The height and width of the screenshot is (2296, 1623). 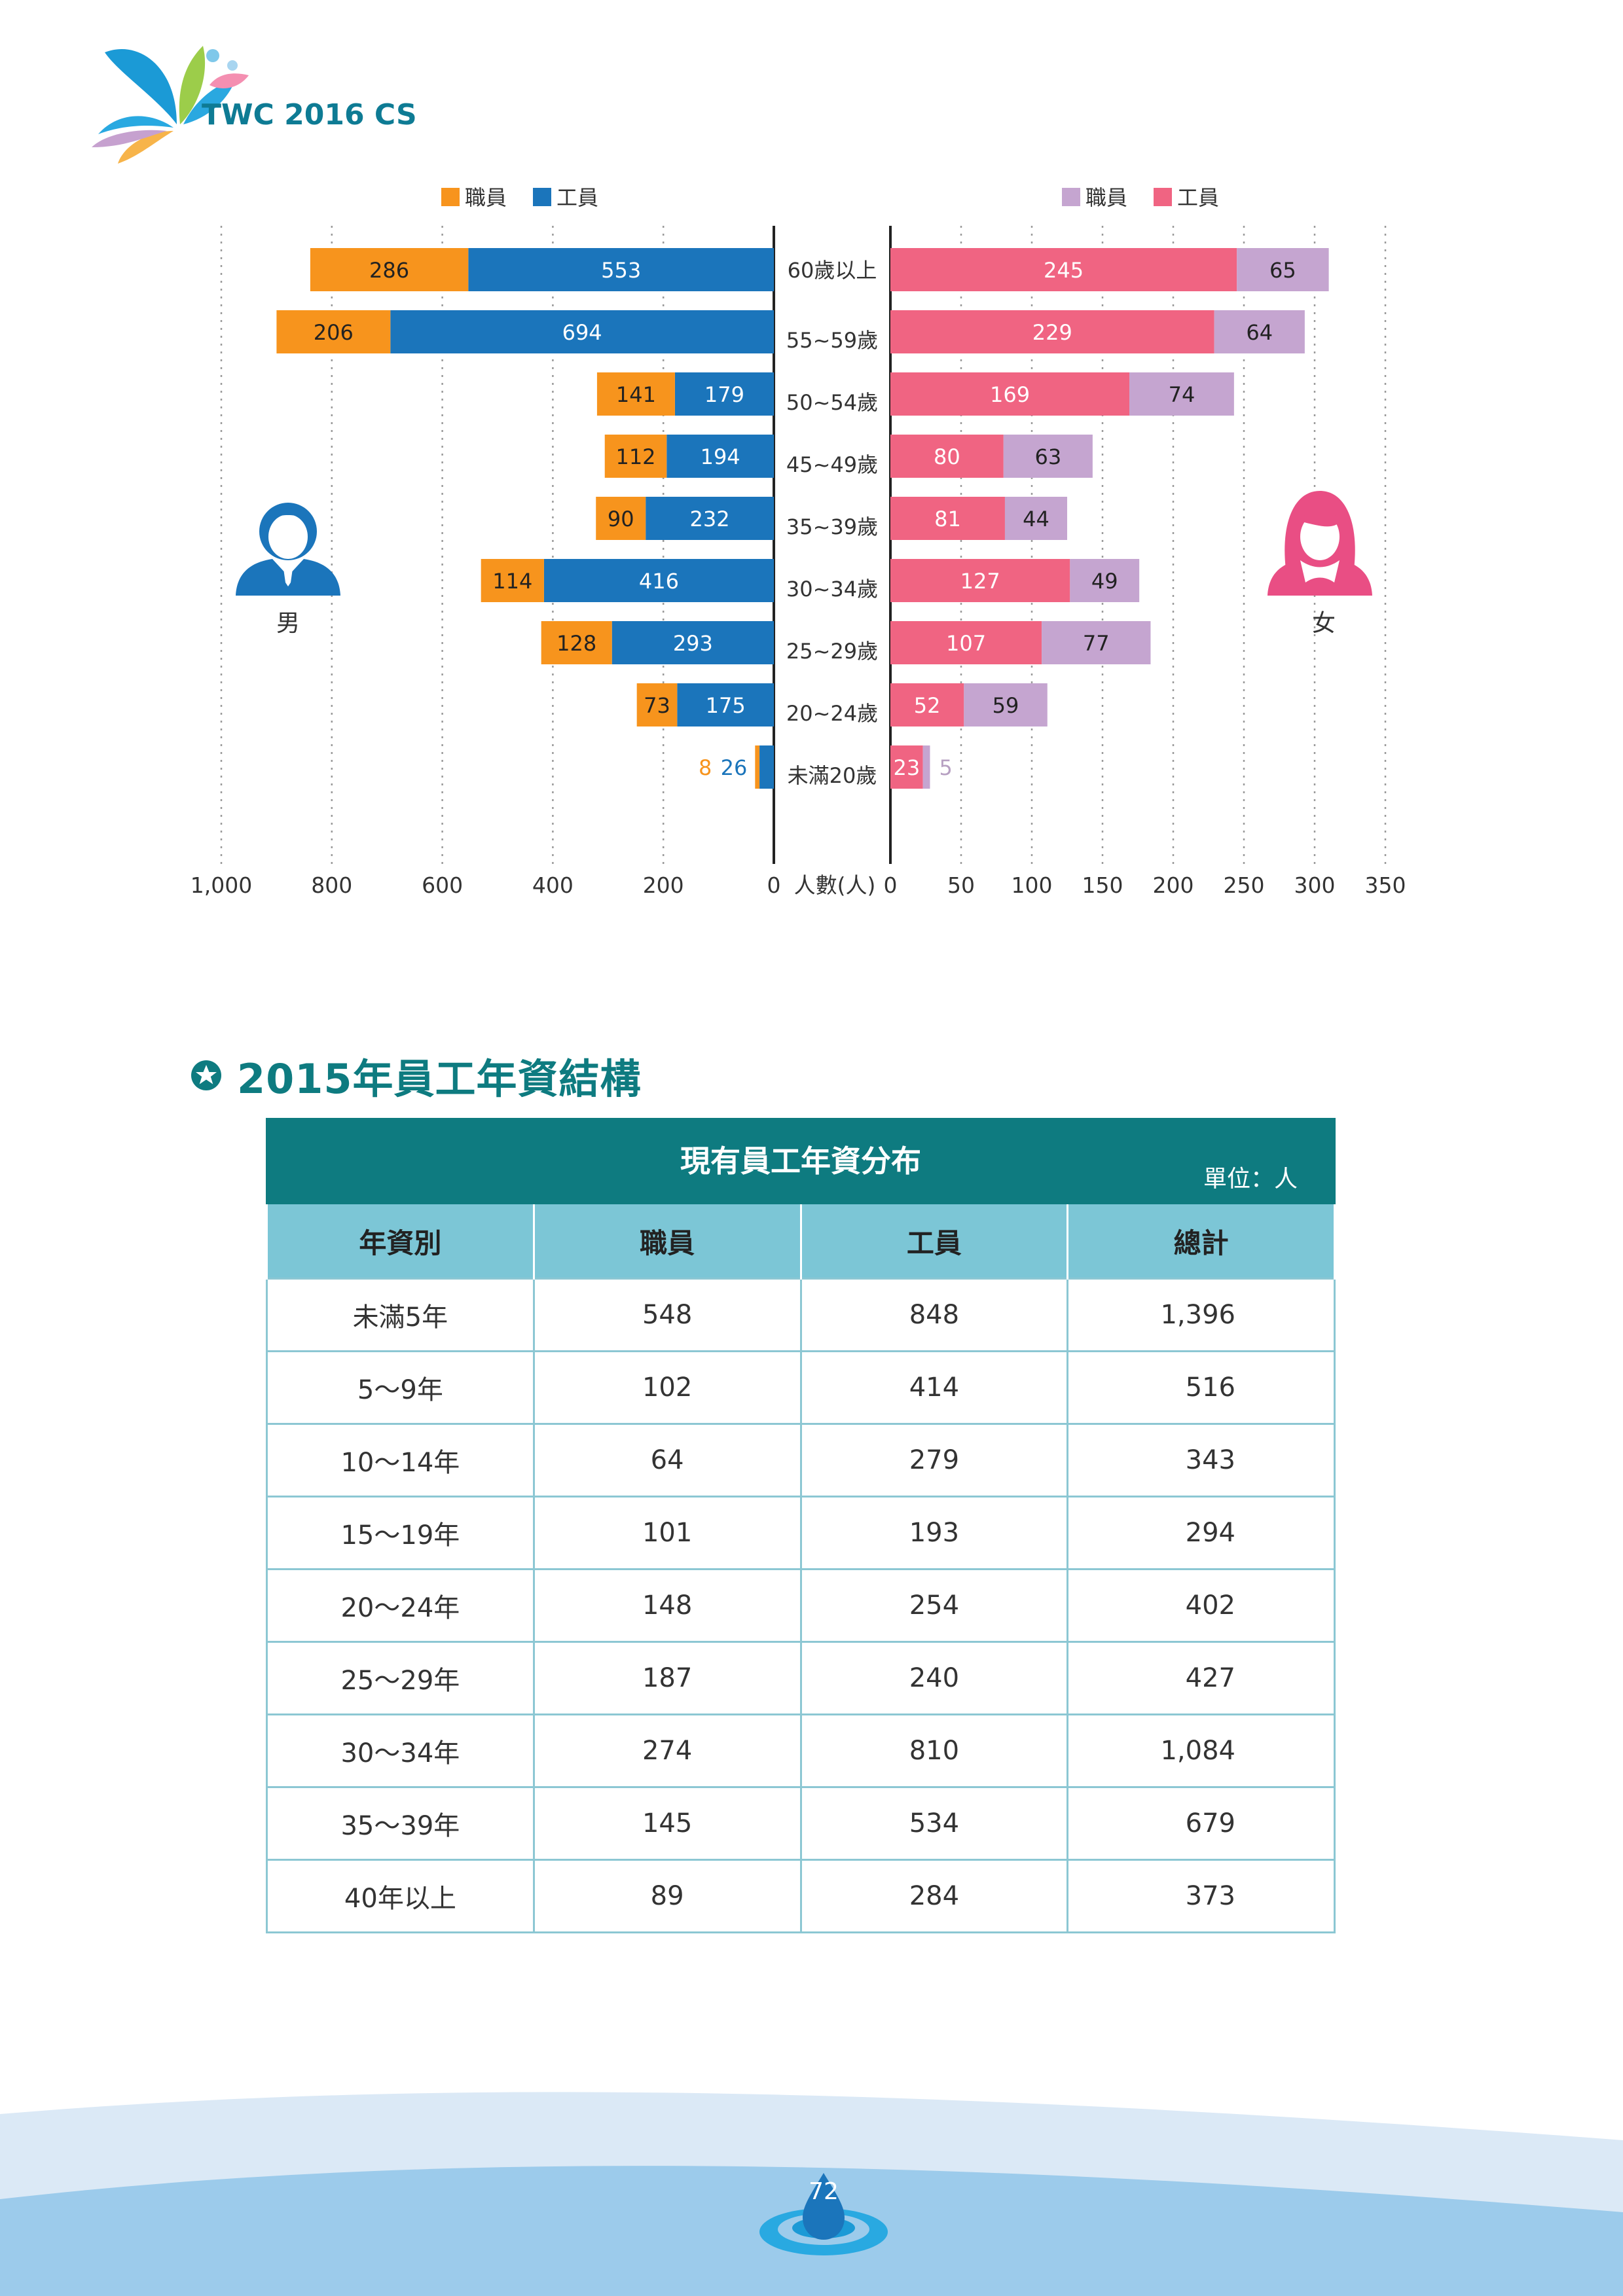 I want to click on cell-worker: 414, so click(x=934, y=1387).